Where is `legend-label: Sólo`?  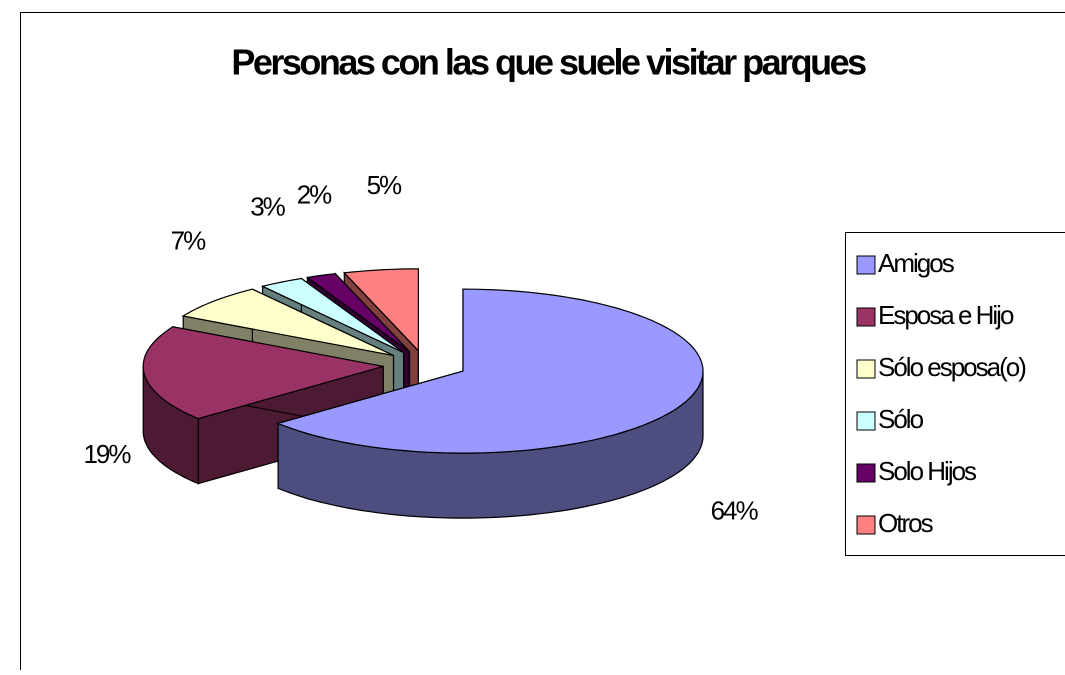
legend-label: Sólo is located at coordinates (901, 419).